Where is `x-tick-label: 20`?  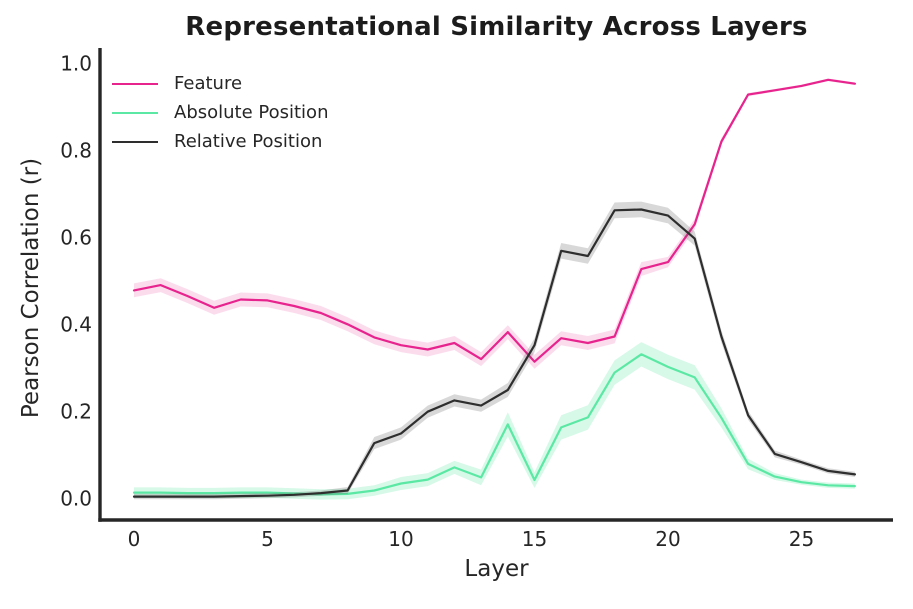
x-tick-label: 20 is located at coordinates (667, 539).